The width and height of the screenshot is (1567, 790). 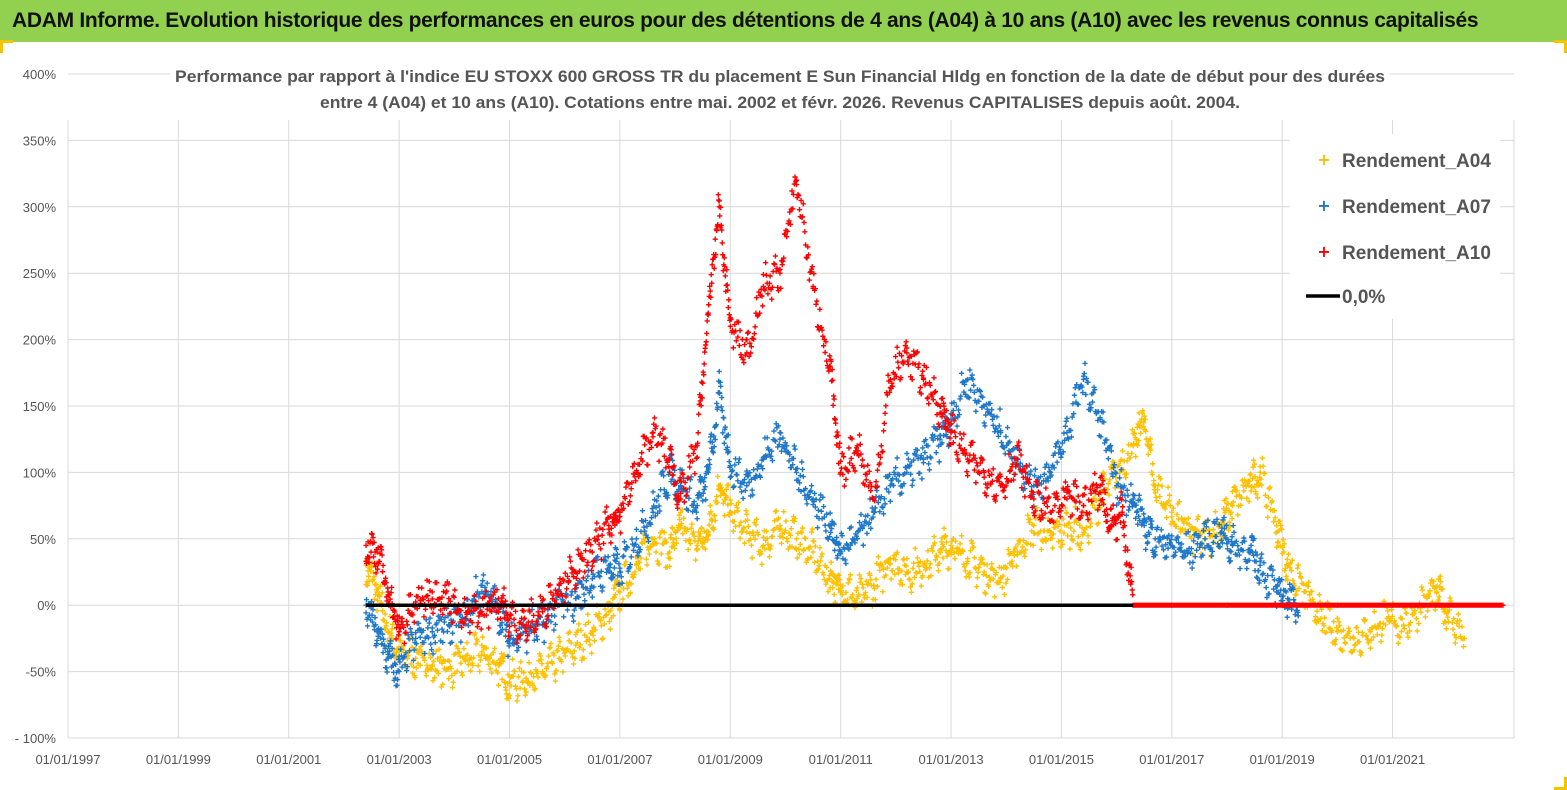 What do you see at coordinates (178, 759) in the screenshot?
I see `x-tick-label: 01/01/1999` at bounding box center [178, 759].